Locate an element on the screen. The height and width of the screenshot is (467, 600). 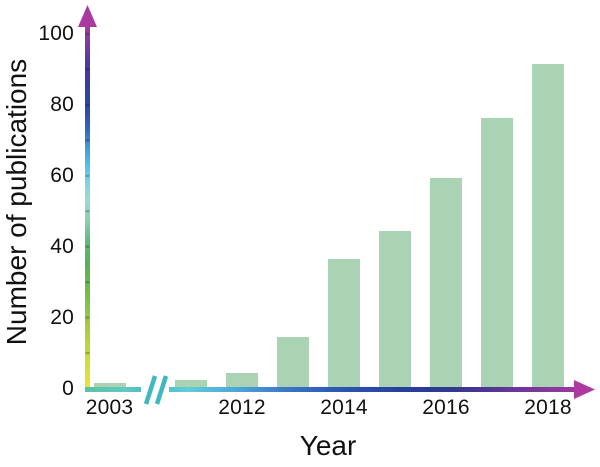
x-tick-label-2012: 2012 is located at coordinates (242, 407).